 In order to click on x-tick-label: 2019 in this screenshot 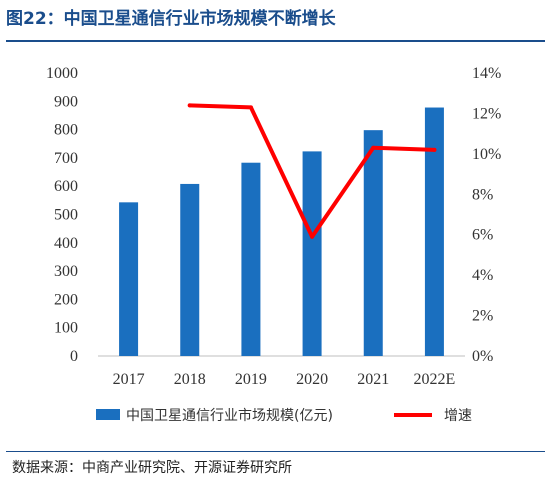, I will do `click(251, 379)`.